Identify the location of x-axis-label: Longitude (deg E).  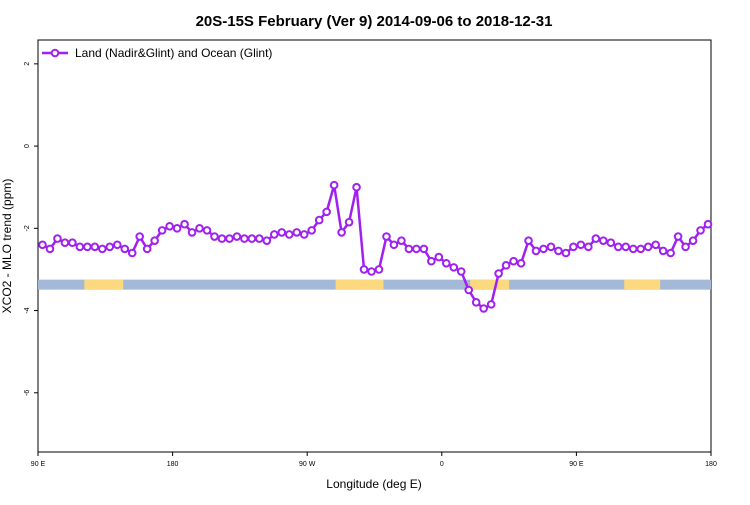
(373, 484).